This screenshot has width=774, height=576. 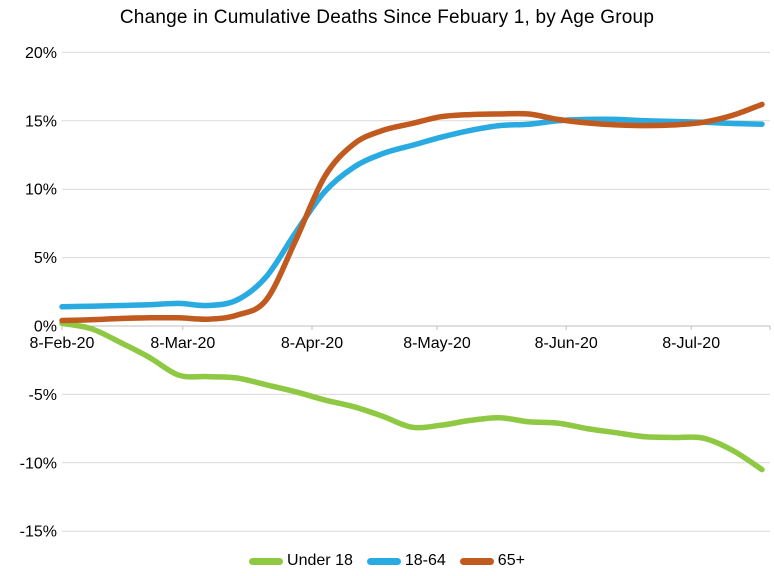 What do you see at coordinates (182, 343) in the screenshot?
I see `x-axis-tick-label: 8-Mar-20` at bounding box center [182, 343].